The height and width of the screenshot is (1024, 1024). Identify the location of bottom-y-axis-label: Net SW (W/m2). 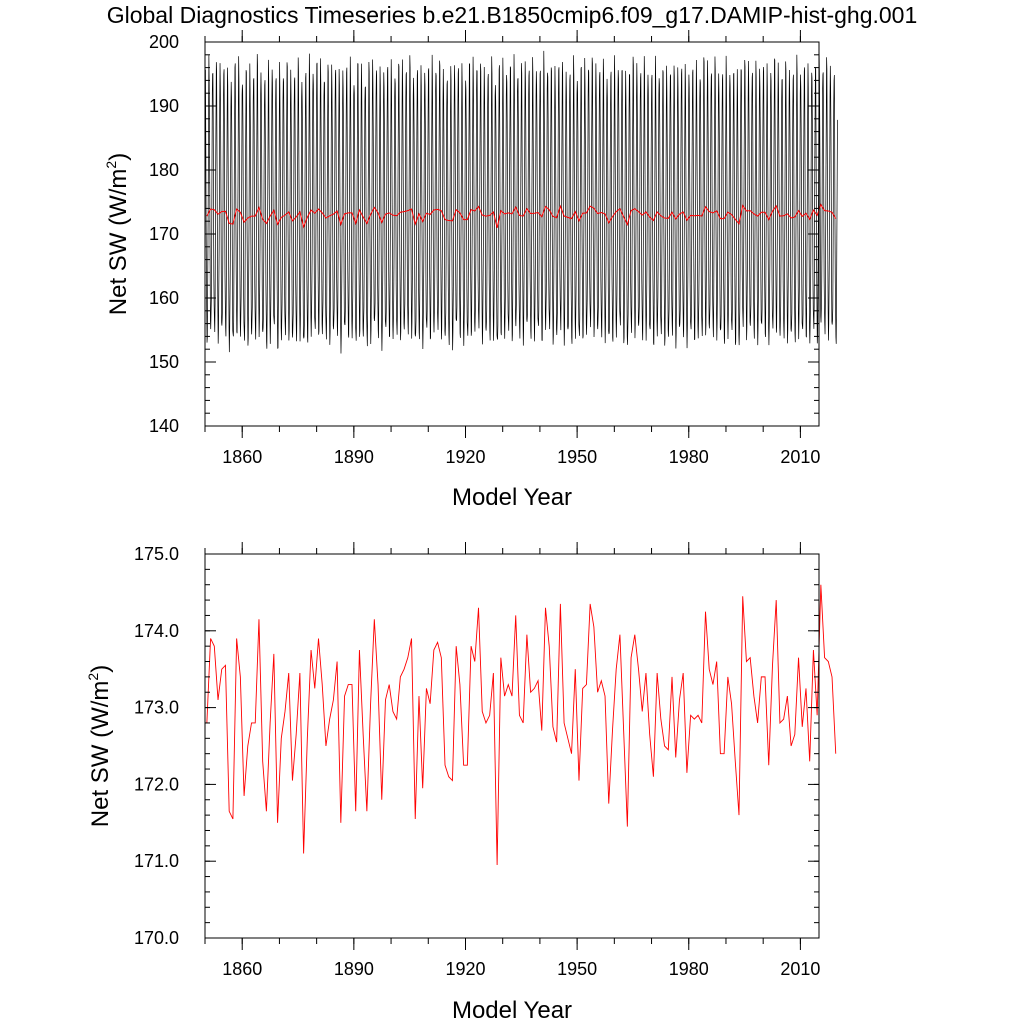
(99, 746).